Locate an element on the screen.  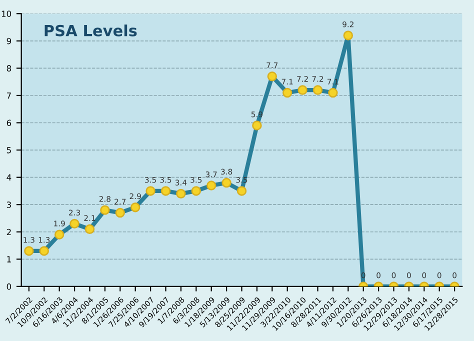
y-tick-label: 3 is located at coordinates (8, 205).